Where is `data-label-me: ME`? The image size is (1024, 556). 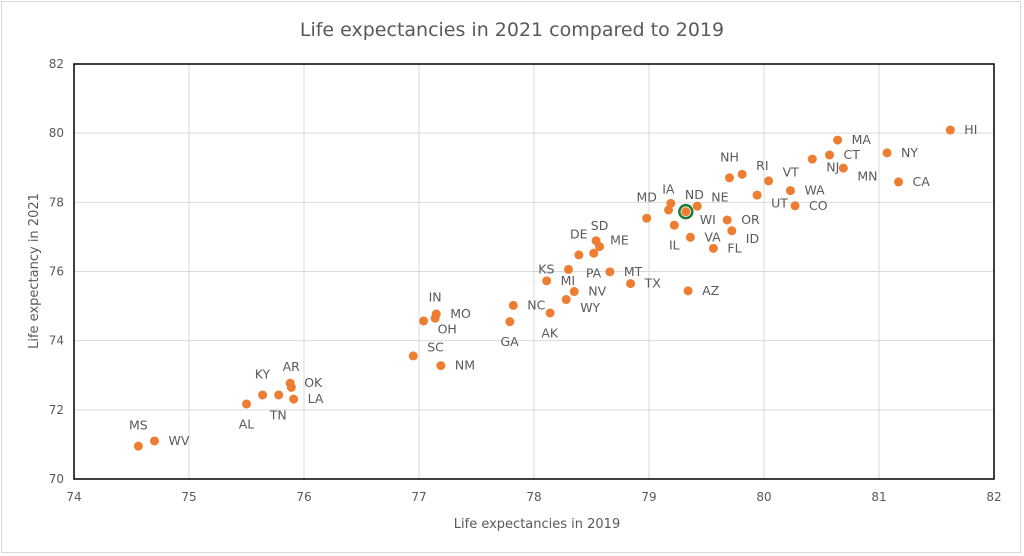
data-label-me: ME is located at coordinates (619, 240).